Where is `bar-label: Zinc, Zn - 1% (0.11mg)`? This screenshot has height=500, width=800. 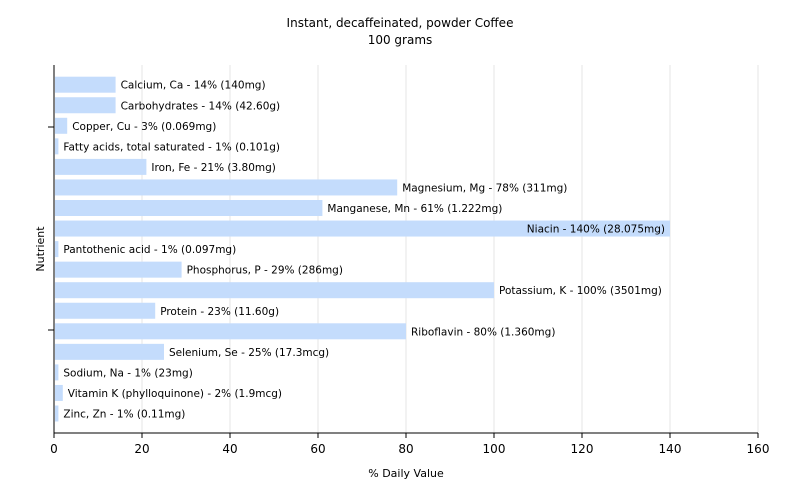 bar-label: Zinc, Zn - 1% (0.11mg) is located at coordinates (124, 415).